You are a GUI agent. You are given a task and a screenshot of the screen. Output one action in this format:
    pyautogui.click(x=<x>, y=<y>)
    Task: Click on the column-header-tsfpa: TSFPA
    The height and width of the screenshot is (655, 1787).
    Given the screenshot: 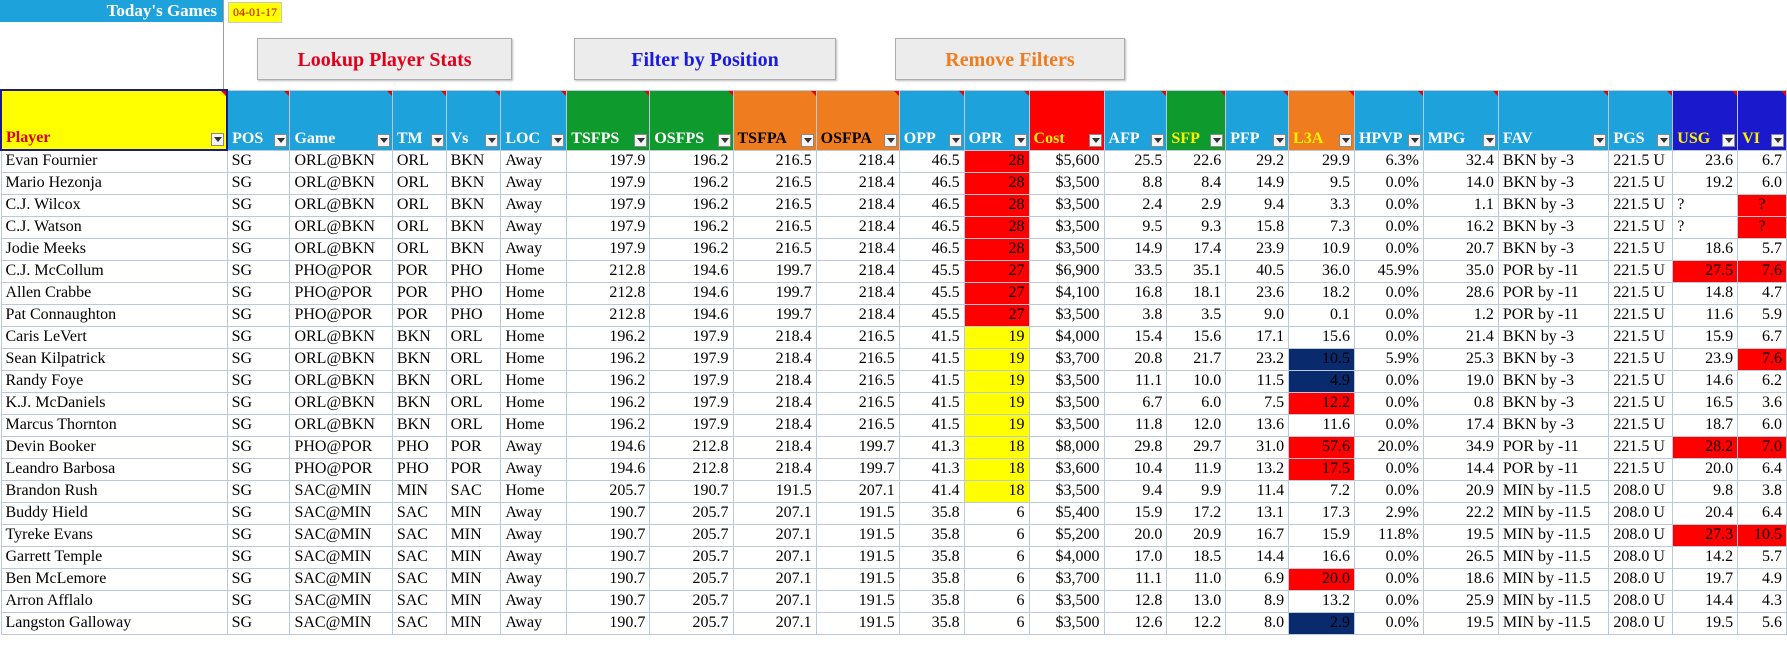 What is the action you would take?
    pyautogui.click(x=774, y=120)
    